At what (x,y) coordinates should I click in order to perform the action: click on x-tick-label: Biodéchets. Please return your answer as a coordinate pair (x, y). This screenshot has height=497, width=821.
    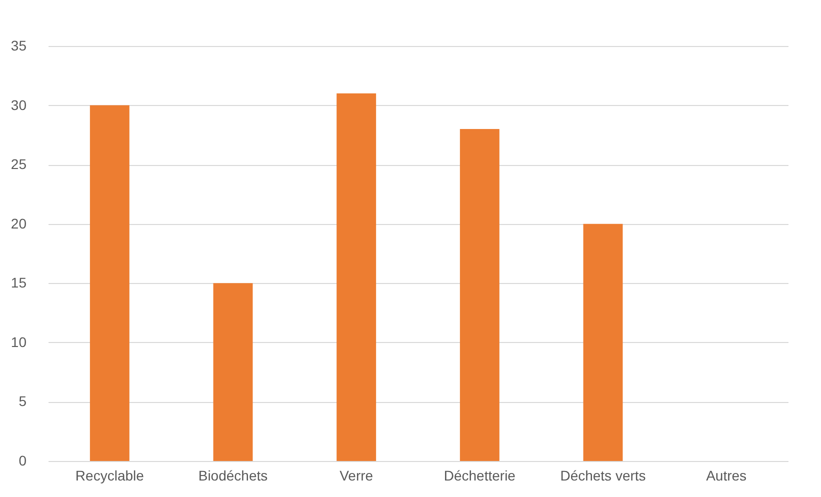
    Looking at the image, I should click on (233, 476).